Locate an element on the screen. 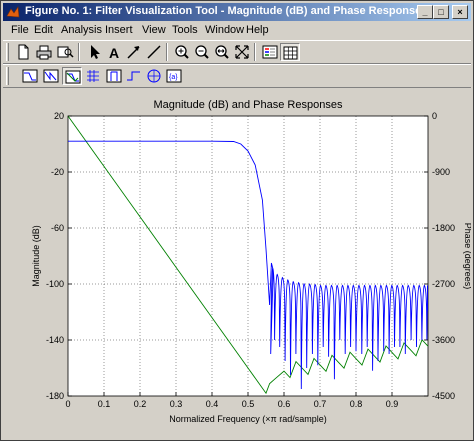 The height and width of the screenshot is (441, 474). x-tick-label: 0.7 is located at coordinates (320, 404).